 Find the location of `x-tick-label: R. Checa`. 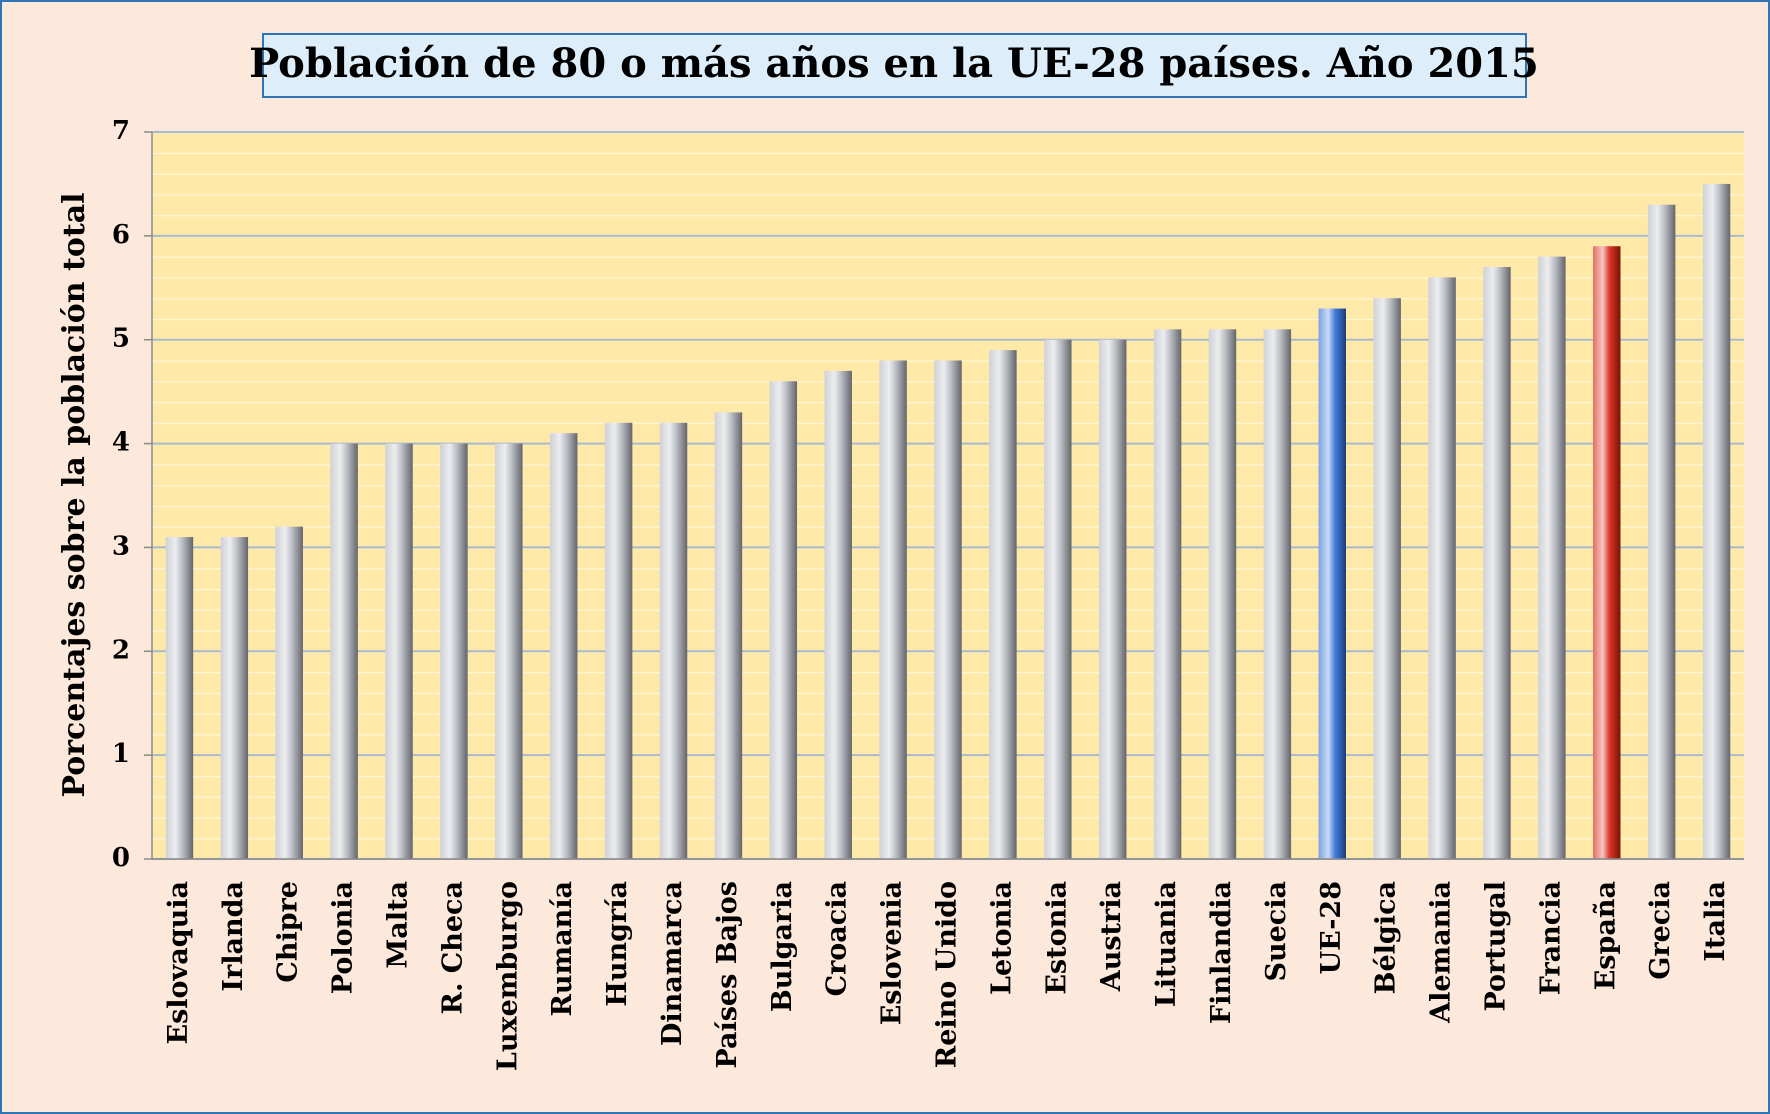

x-tick-label: R. Checa is located at coordinates (452, 947).